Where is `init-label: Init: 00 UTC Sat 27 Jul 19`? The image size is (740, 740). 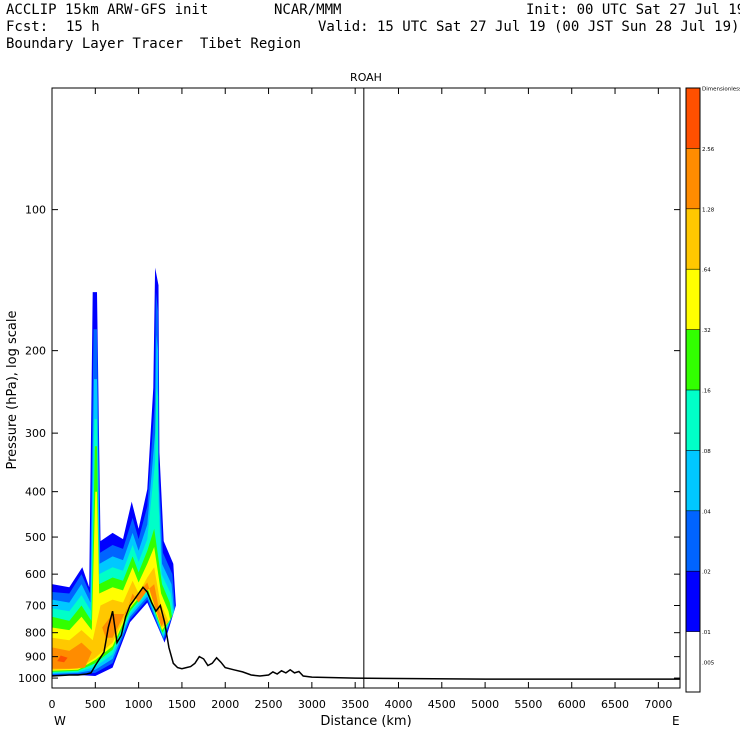
init-label: Init: 00 UTC Sat 27 Jul 19 is located at coordinates (633, 10).